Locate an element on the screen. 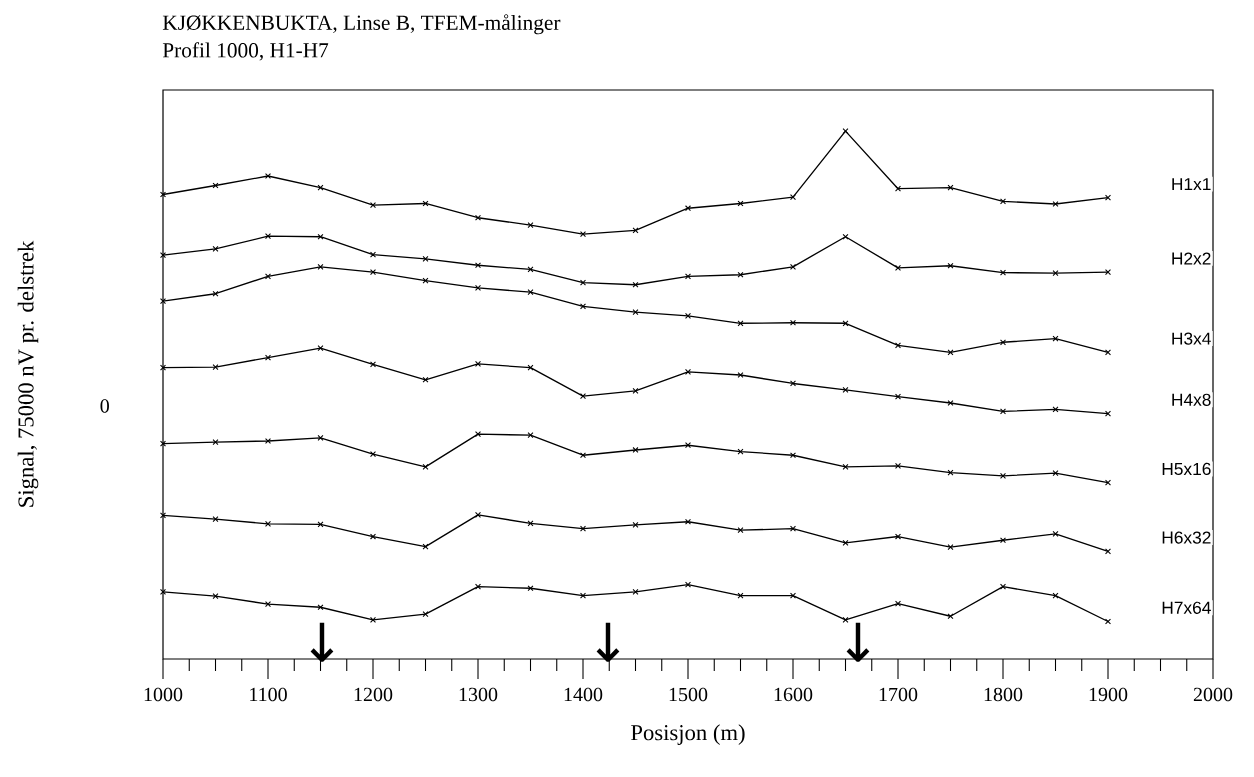 The width and height of the screenshot is (1254, 777). x-tick-label: 1100 is located at coordinates (268, 694).